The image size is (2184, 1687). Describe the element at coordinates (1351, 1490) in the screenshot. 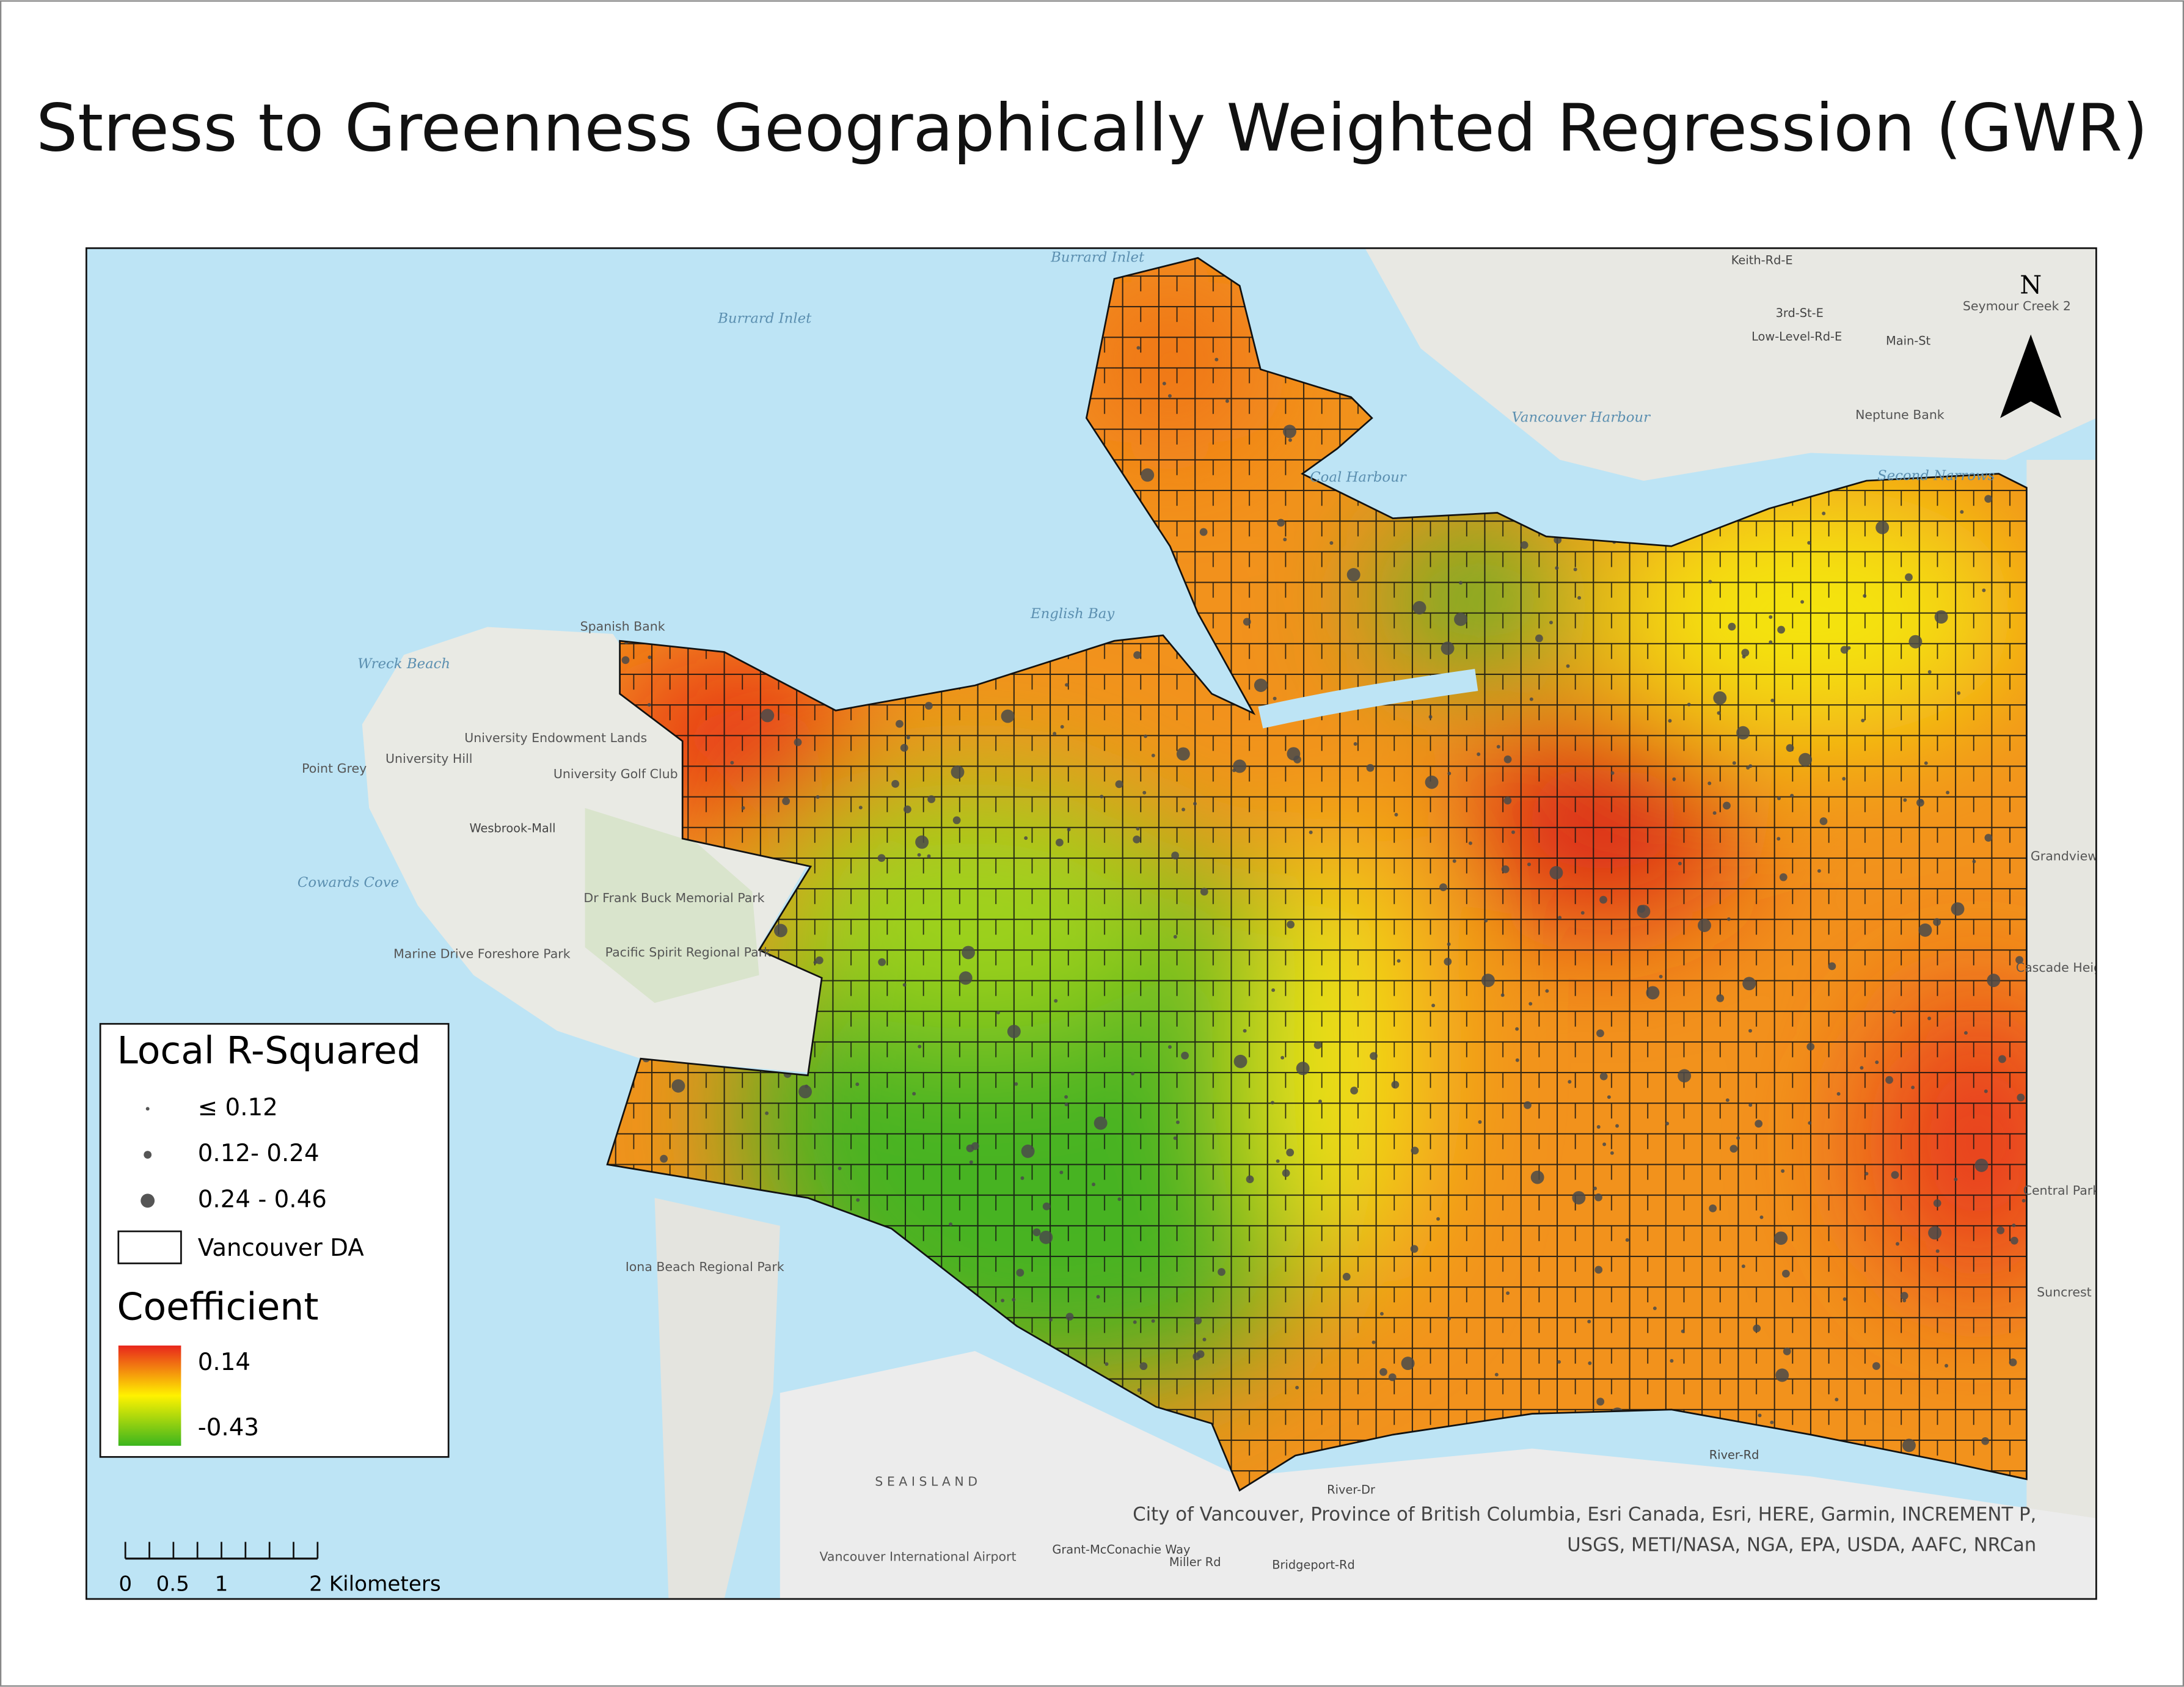

I see `place-label: River-Dr` at that location.